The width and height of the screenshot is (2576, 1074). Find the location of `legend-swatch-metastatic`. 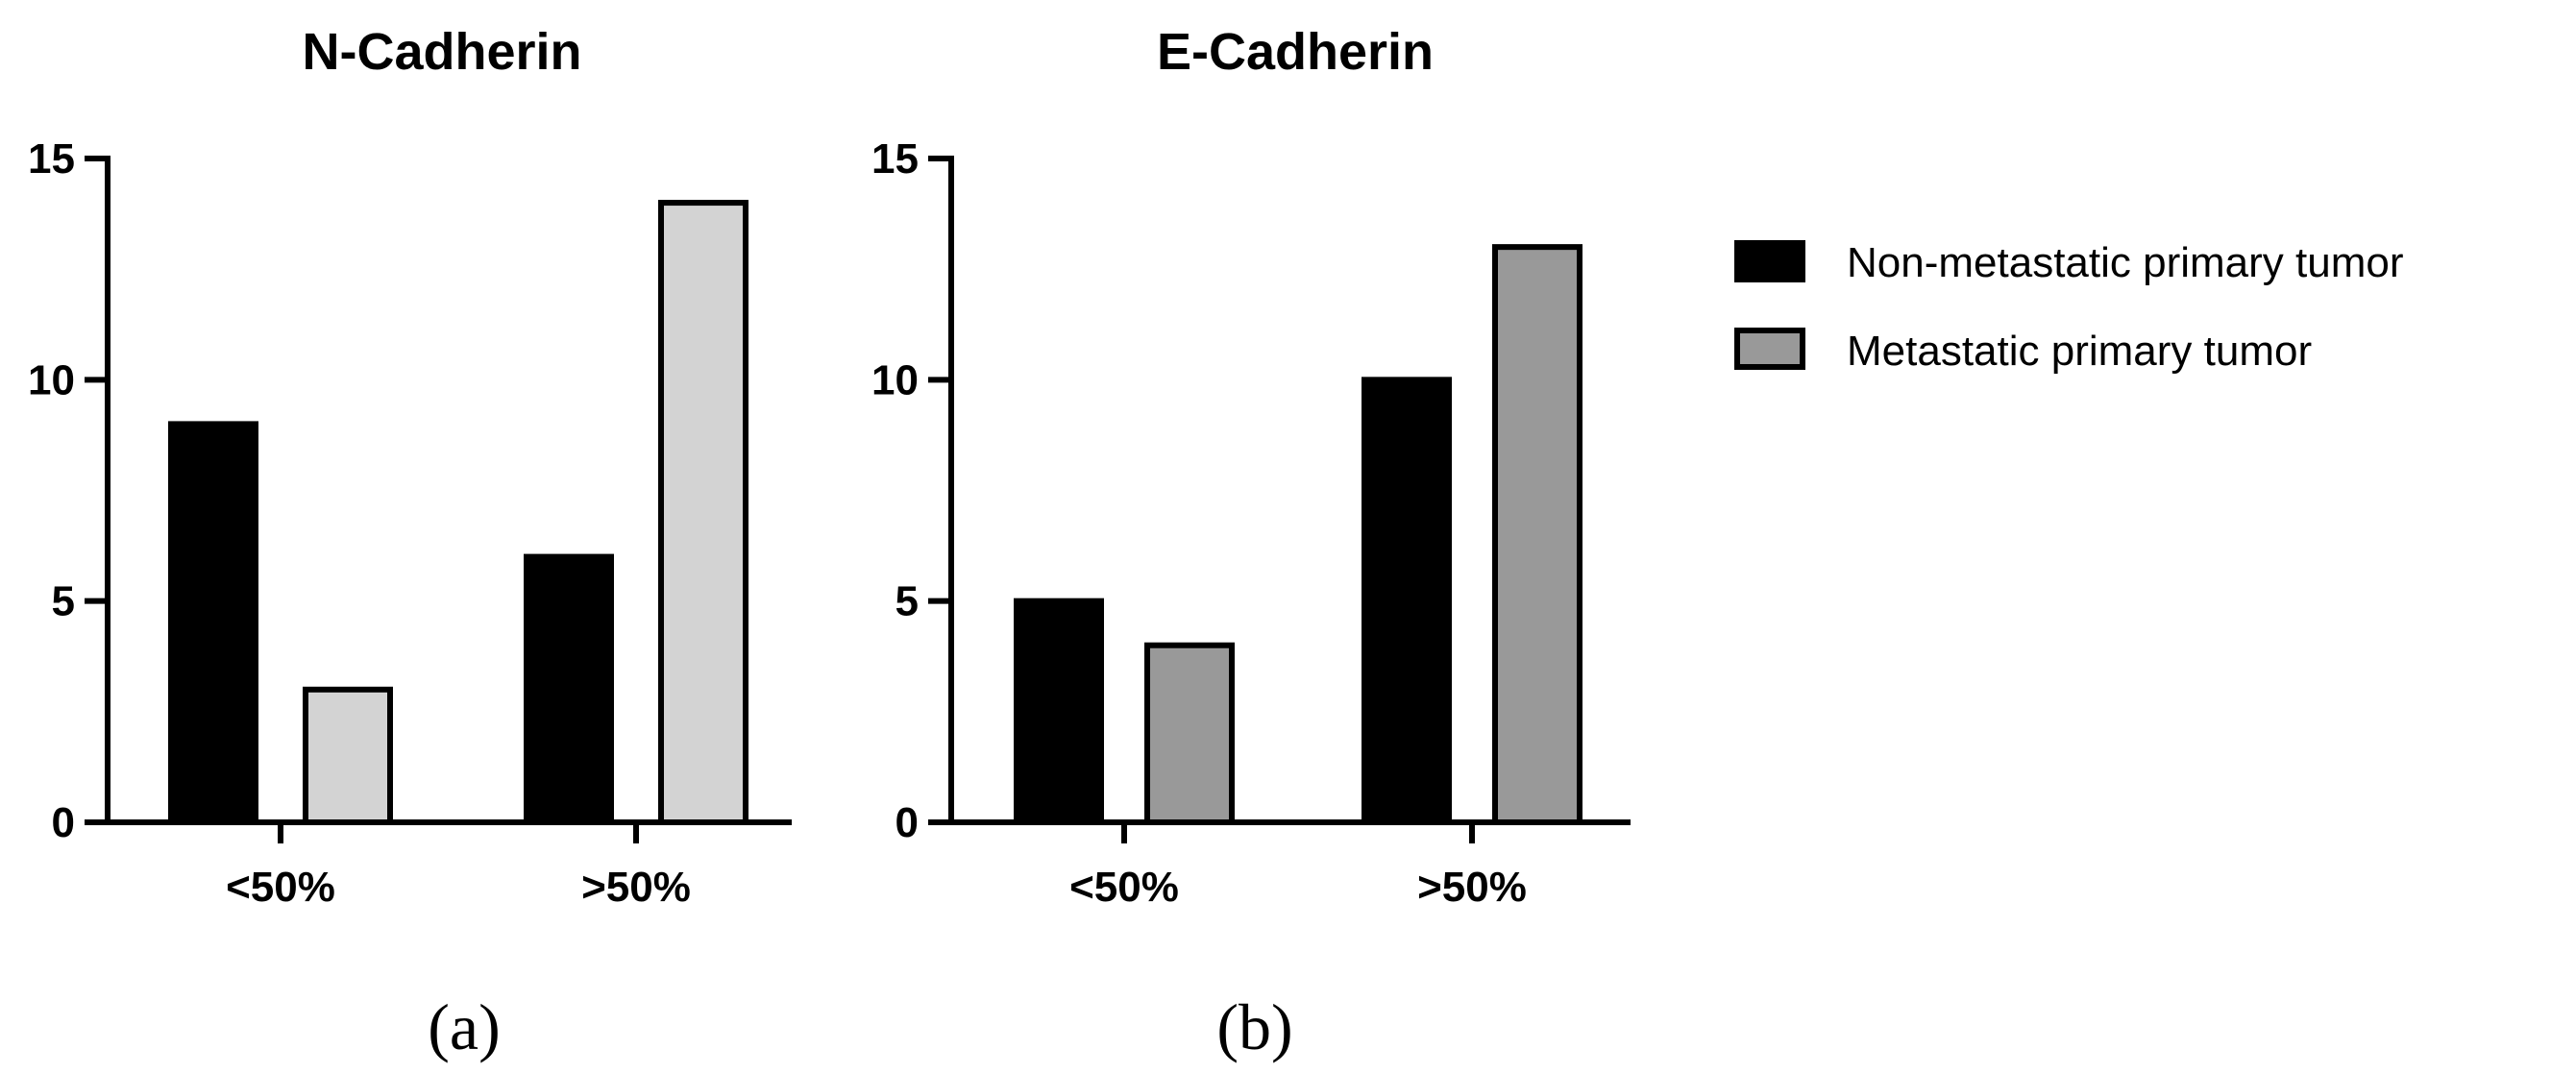

legend-swatch-metastatic is located at coordinates (1769, 349).